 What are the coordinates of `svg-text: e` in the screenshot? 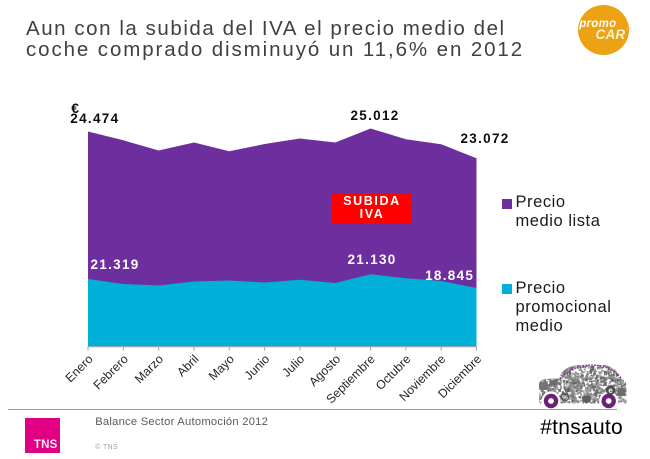 It's located at (610, 390).